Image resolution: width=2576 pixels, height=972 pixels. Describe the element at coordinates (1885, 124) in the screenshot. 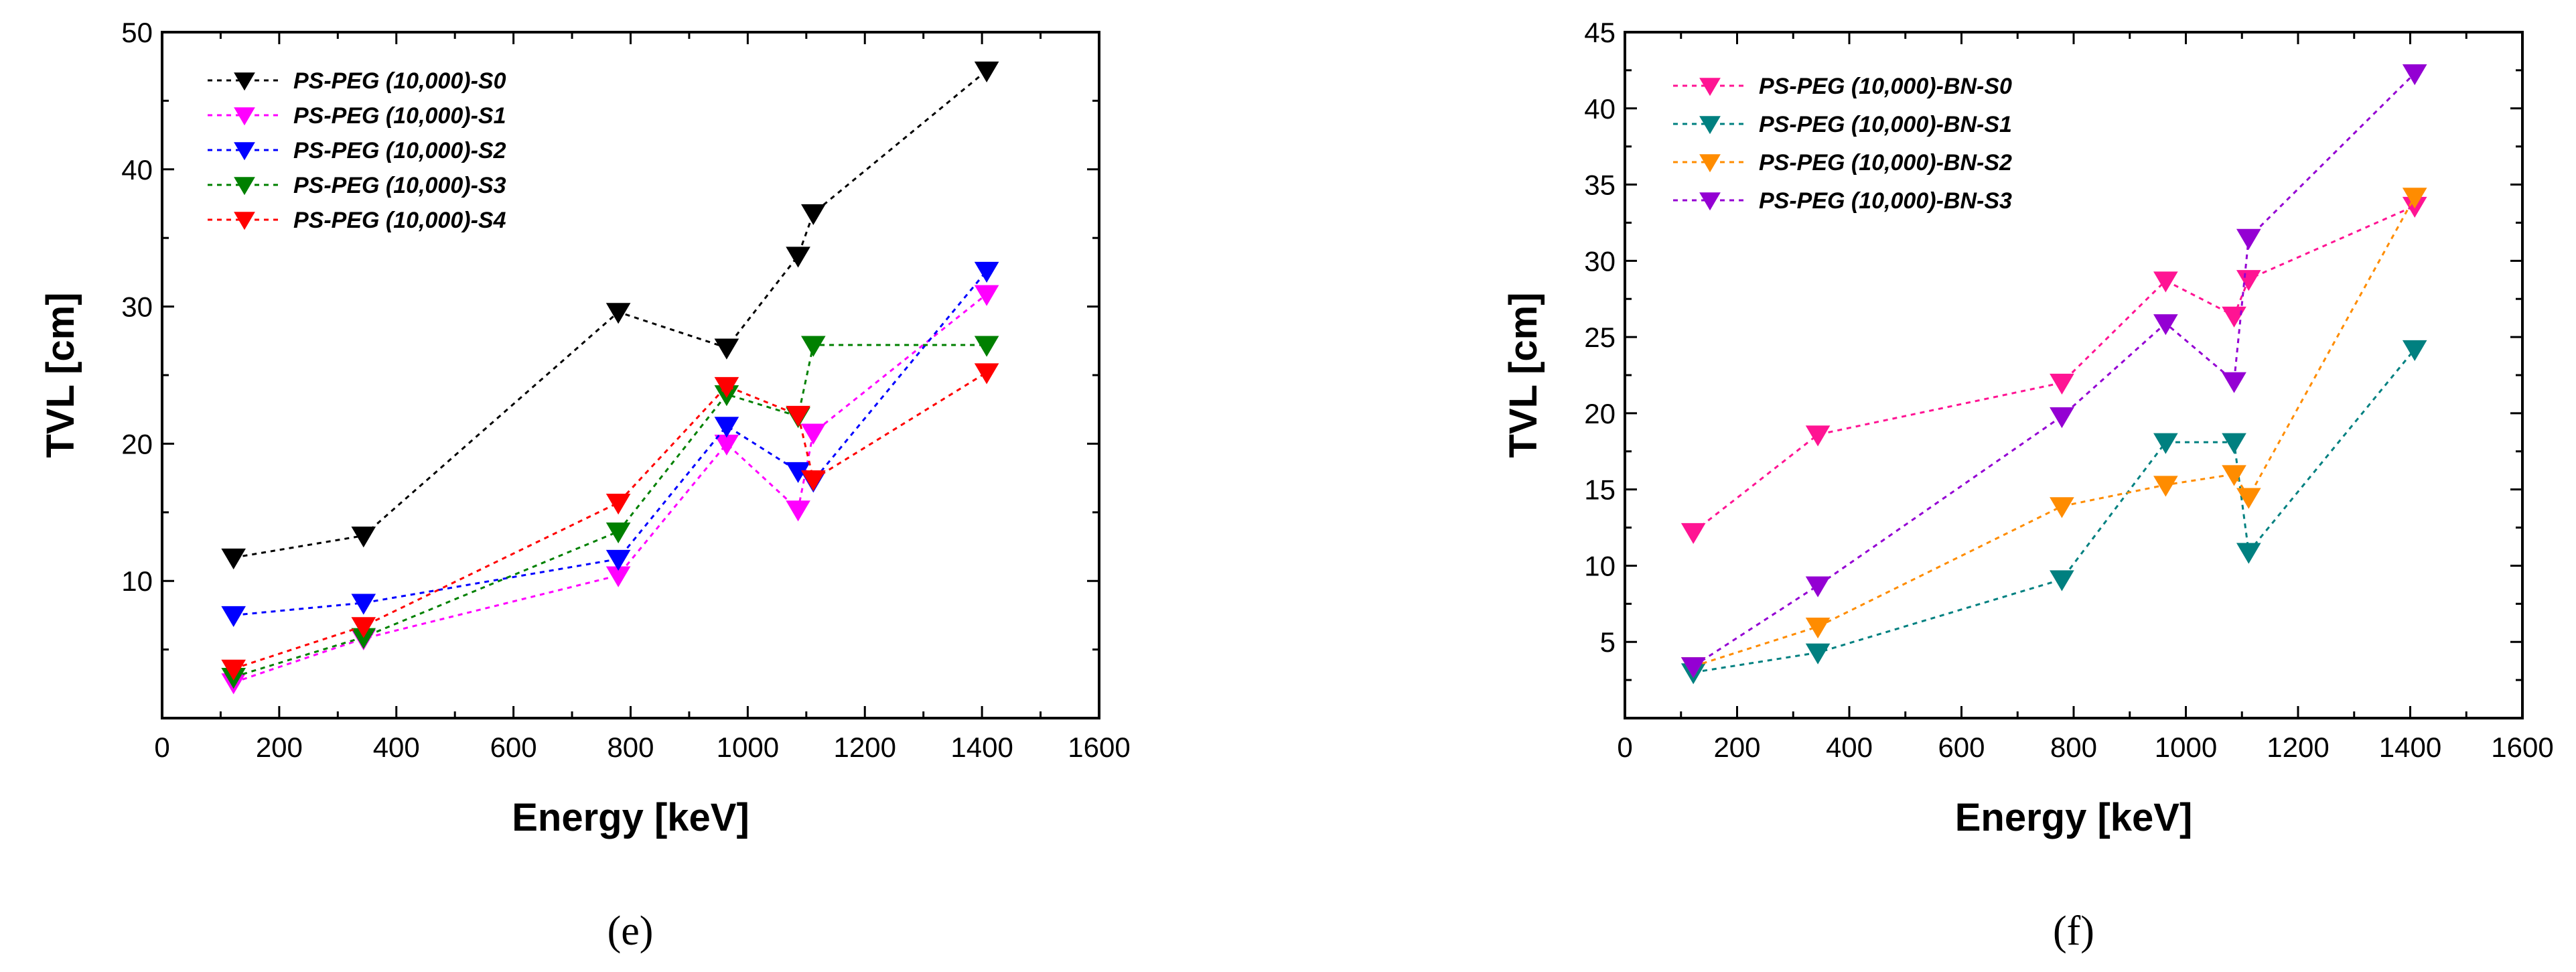

I see `legend-label: PS-PEG (10,000)-BN-S1` at that location.